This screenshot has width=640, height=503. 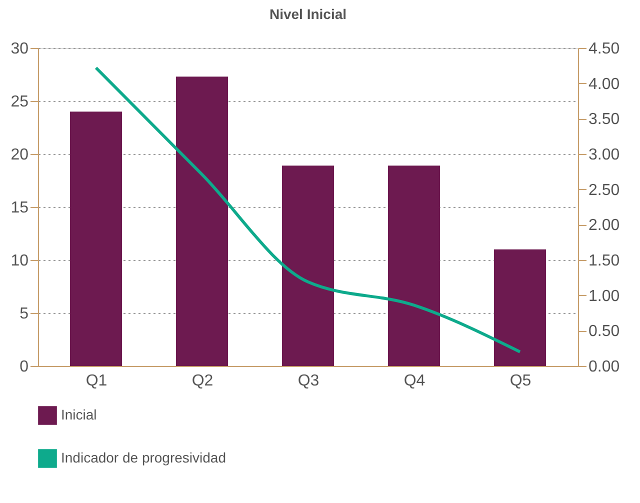 What do you see at coordinates (604, 367) in the screenshot?
I see `y2-tick-label: 0.00` at bounding box center [604, 367].